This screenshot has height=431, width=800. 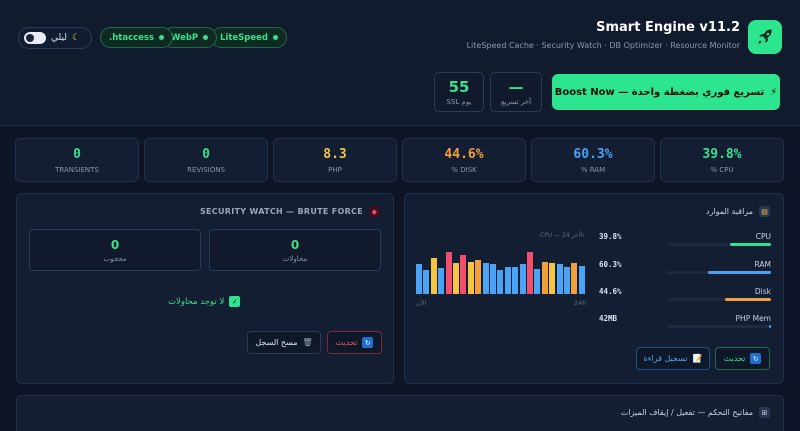 What do you see at coordinates (464, 154) in the screenshot?
I see `metric-value: 44.6%` at bounding box center [464, 154].